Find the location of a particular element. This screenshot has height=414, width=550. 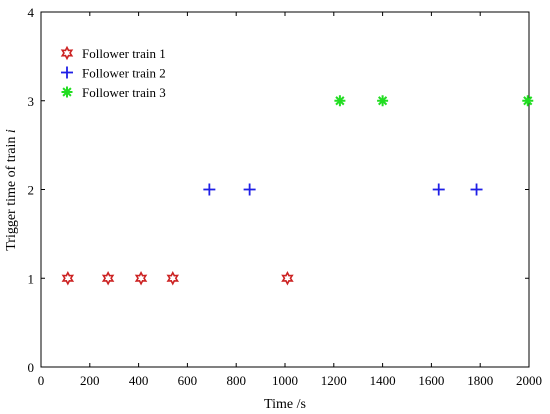

y-tick-label: 0 is located at coordinates (31, 367).